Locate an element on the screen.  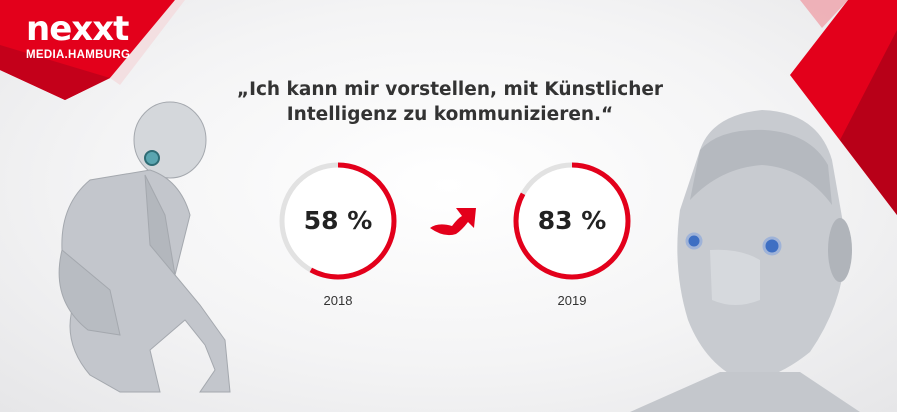
robot-eye-right is located at coordinates (772, 246).